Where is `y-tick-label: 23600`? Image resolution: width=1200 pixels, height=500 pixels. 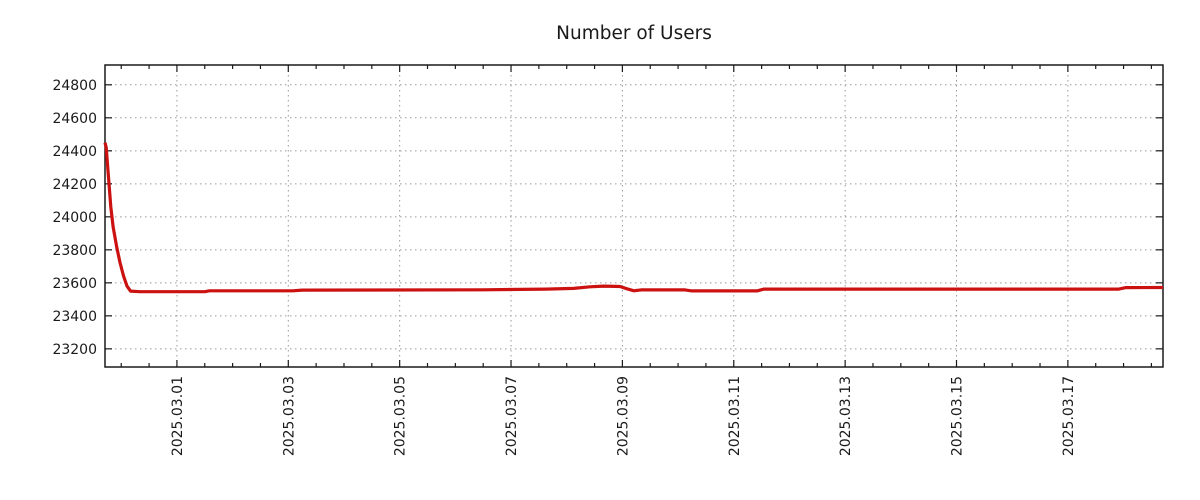 y-tick-label: 23600 is located at coordinates (74, 284).